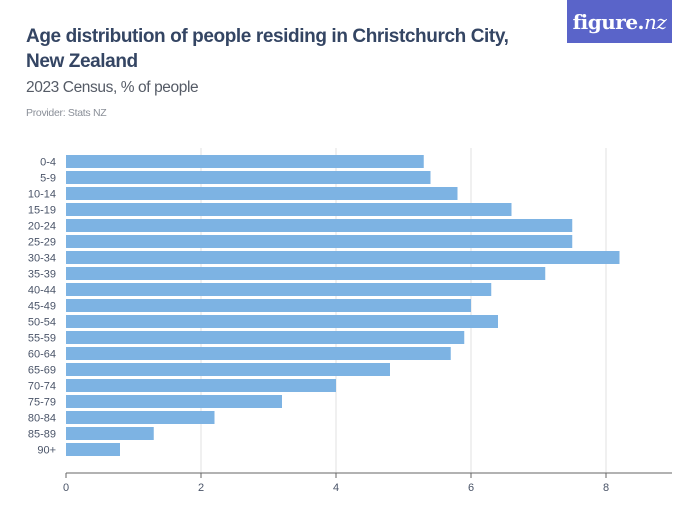  What do you see at coordinates (655, 21) in the screenshot?
I see `logo-text-accent: nz` at bounding box center [655, 21].